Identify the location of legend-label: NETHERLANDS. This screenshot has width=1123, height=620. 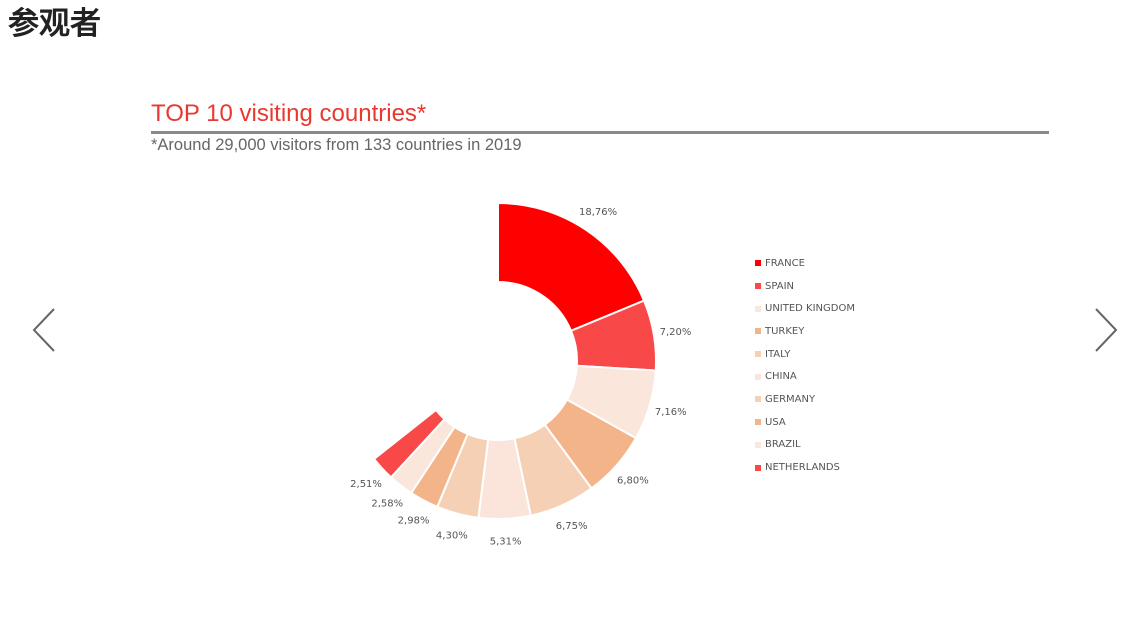
(802, 468).